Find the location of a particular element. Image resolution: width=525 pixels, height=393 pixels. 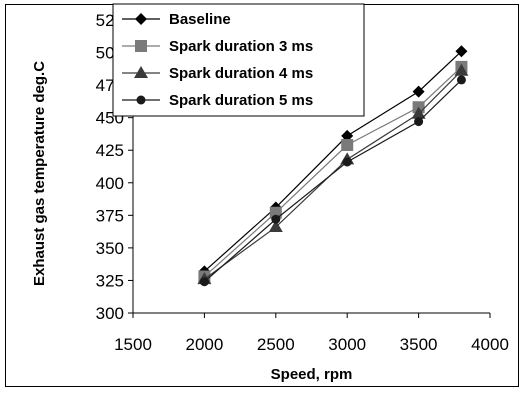

y-tick-label: 325 is located at coordinates (110, 280).